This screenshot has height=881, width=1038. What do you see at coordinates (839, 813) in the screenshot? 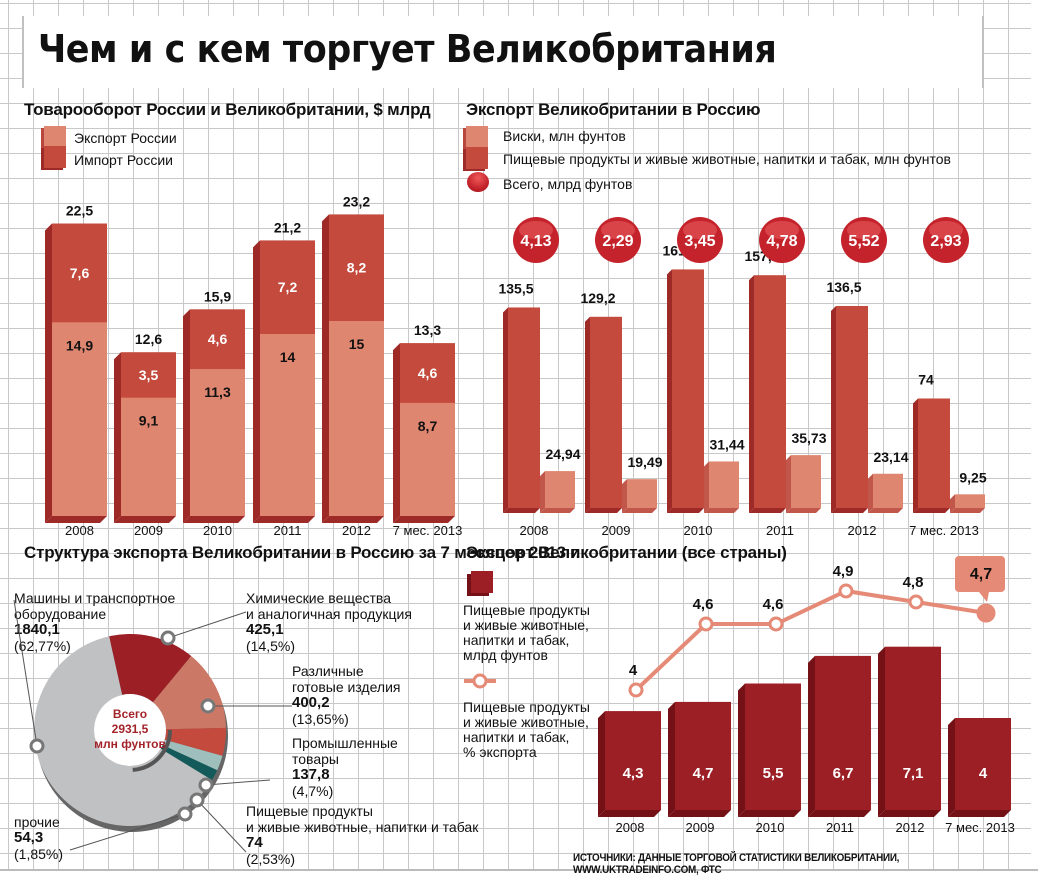
I see `bar-uk-food-3-base` at bounding box center [839, 813].